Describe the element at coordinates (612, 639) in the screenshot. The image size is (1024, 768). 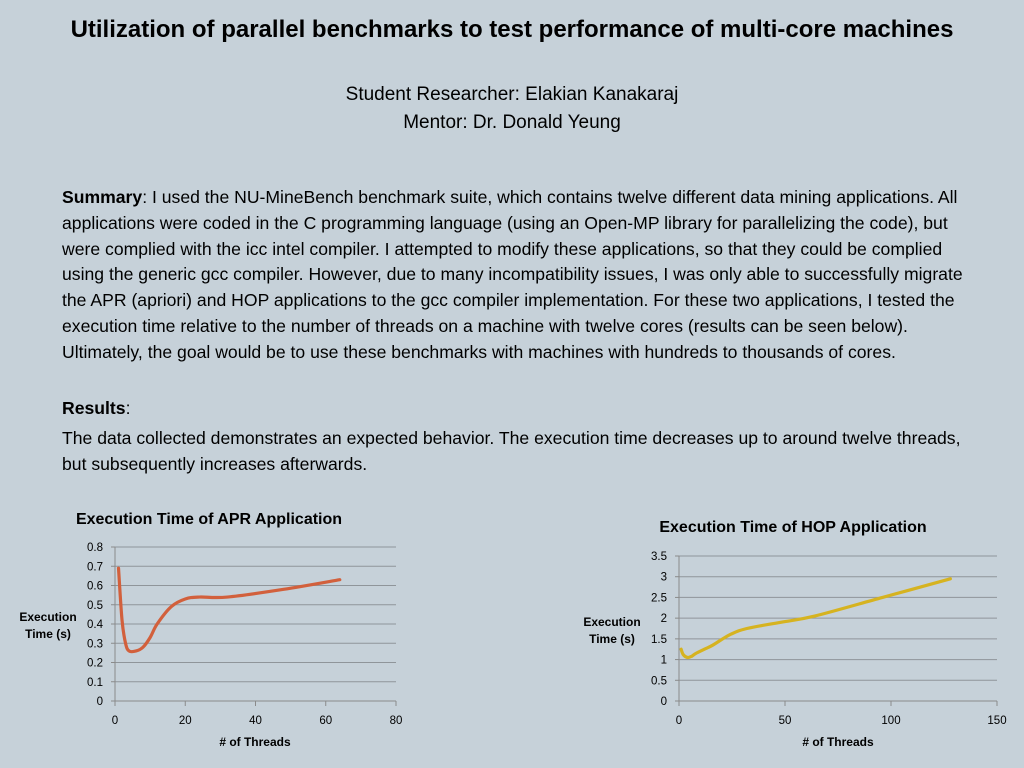
I see `hop-y-axis-label-line: Time (s)` at that location.